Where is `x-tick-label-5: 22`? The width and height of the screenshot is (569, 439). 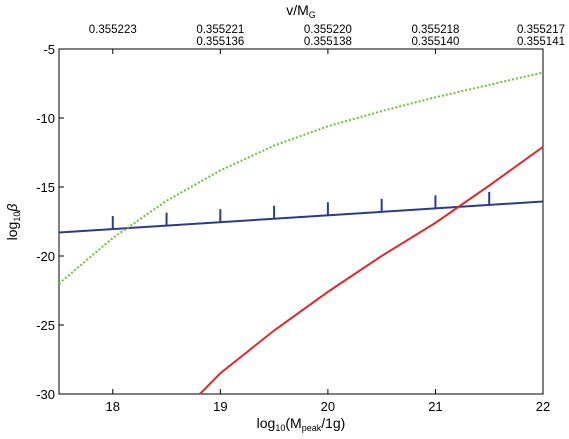
x-tick-label-5: 22 is located at coordinates (543, 406).